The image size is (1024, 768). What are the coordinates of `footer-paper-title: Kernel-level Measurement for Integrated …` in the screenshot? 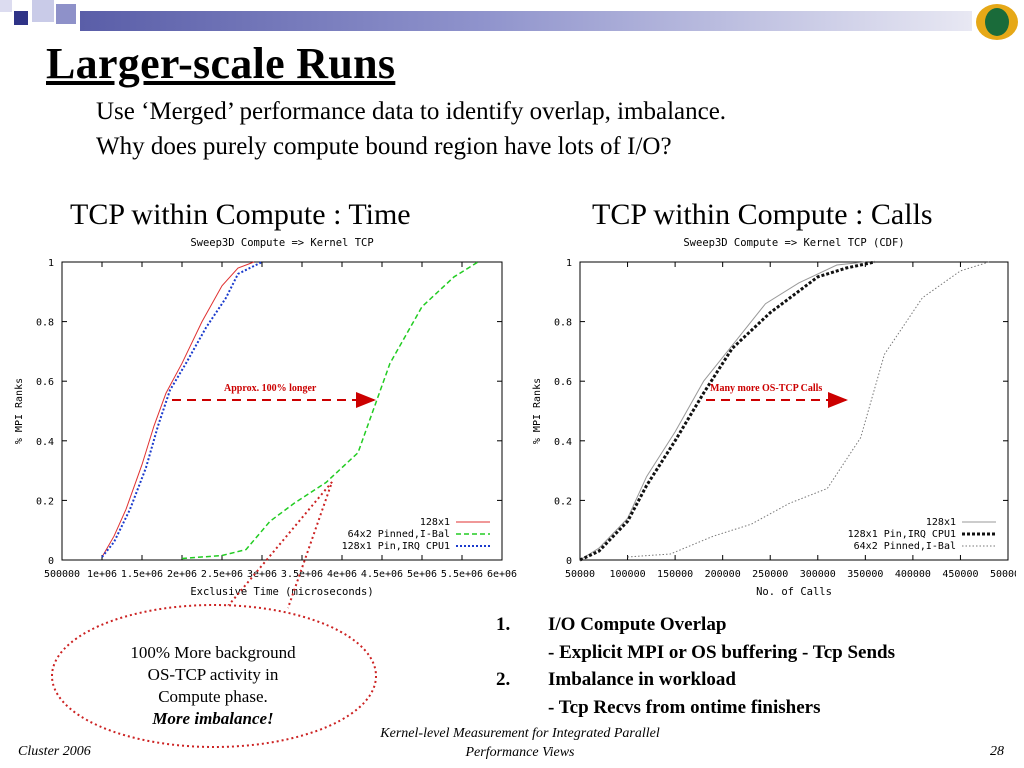 It's located at (520, 743).